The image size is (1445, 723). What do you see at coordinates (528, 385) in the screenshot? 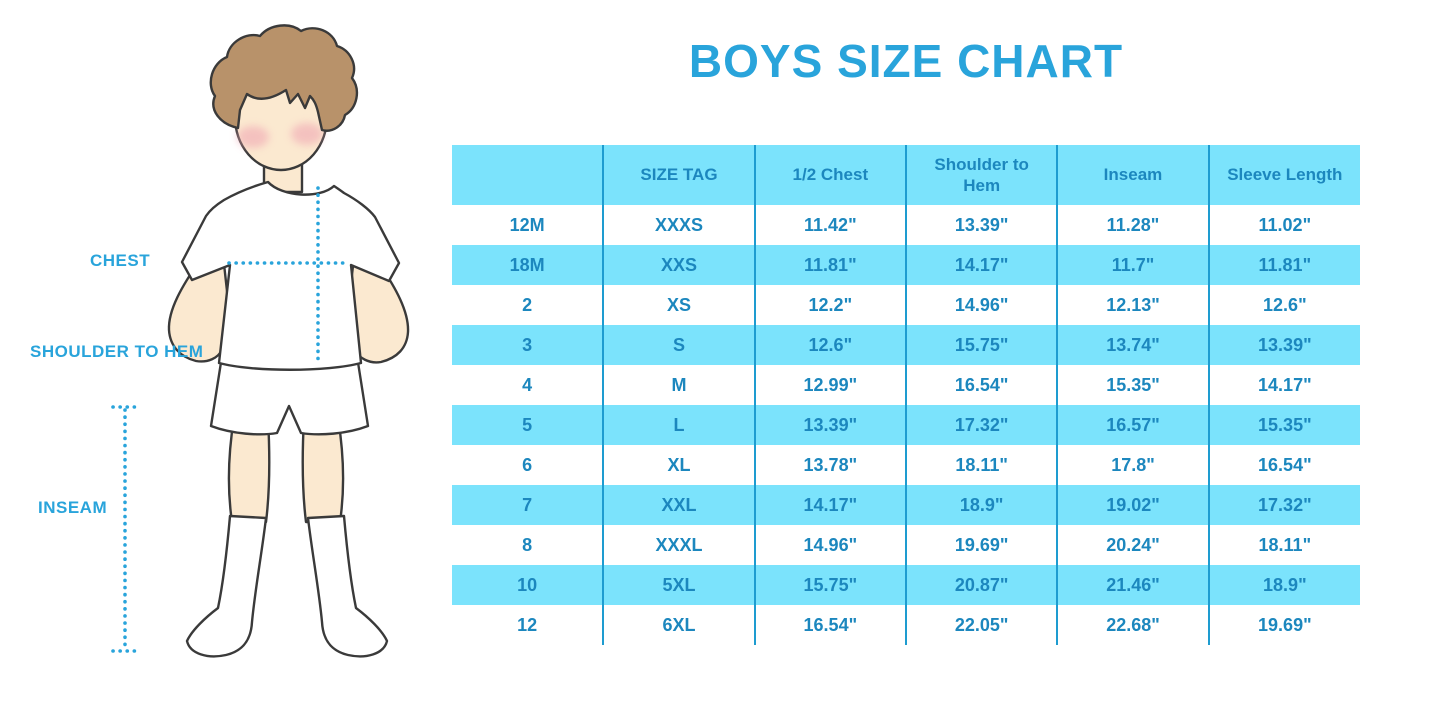
I see `table-cell: 4` at bounding box center [528, 385].